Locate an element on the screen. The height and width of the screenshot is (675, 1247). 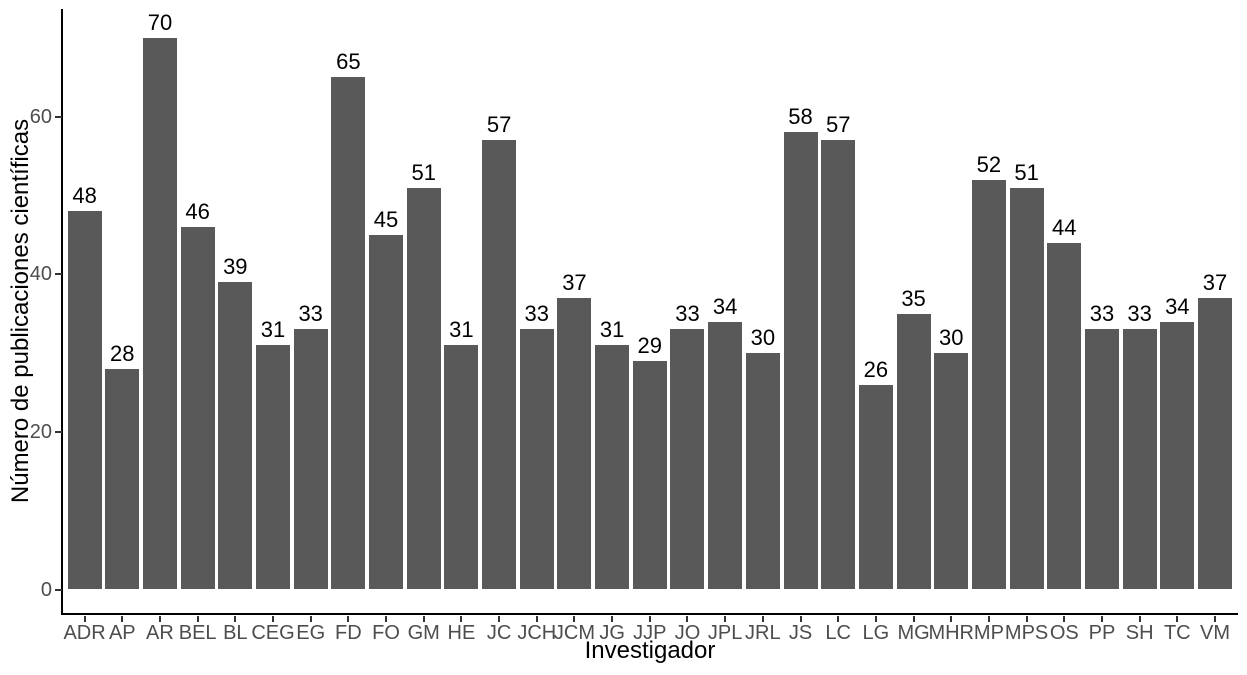
x-tick-label: HE is located at coordinates (461, 632).